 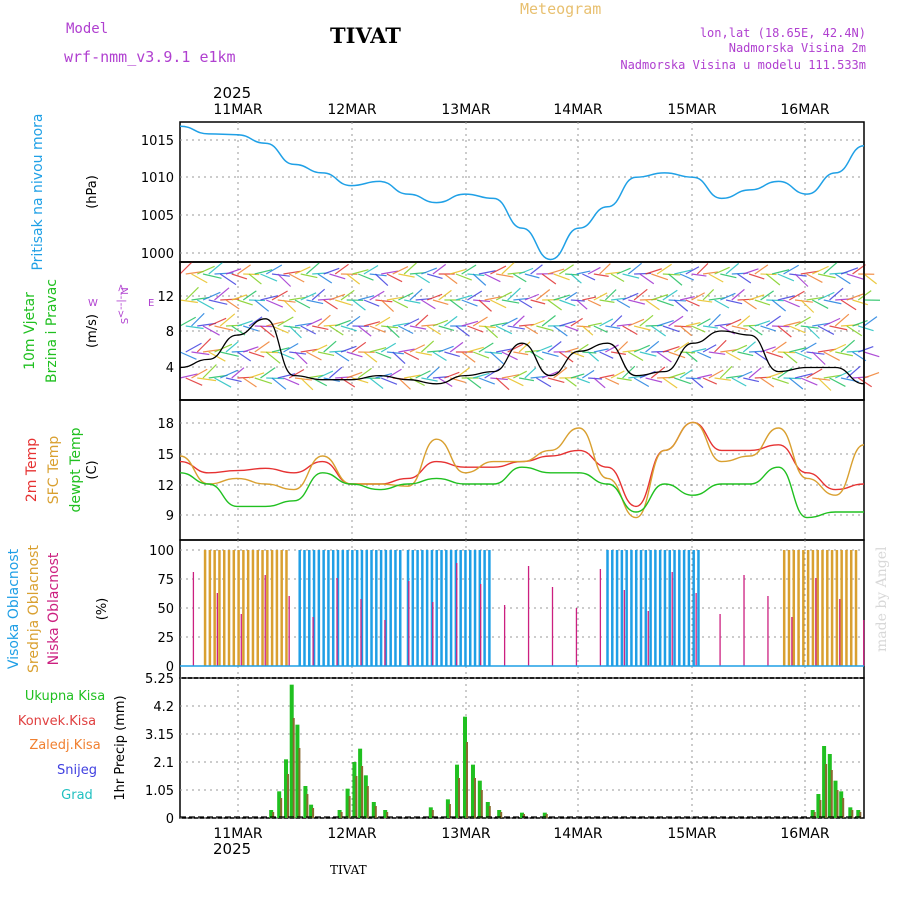 What do you see at coordinates (165, 455) in the screenshot?
I see `y-tick-label: 15` at bounding box center [165, 455].